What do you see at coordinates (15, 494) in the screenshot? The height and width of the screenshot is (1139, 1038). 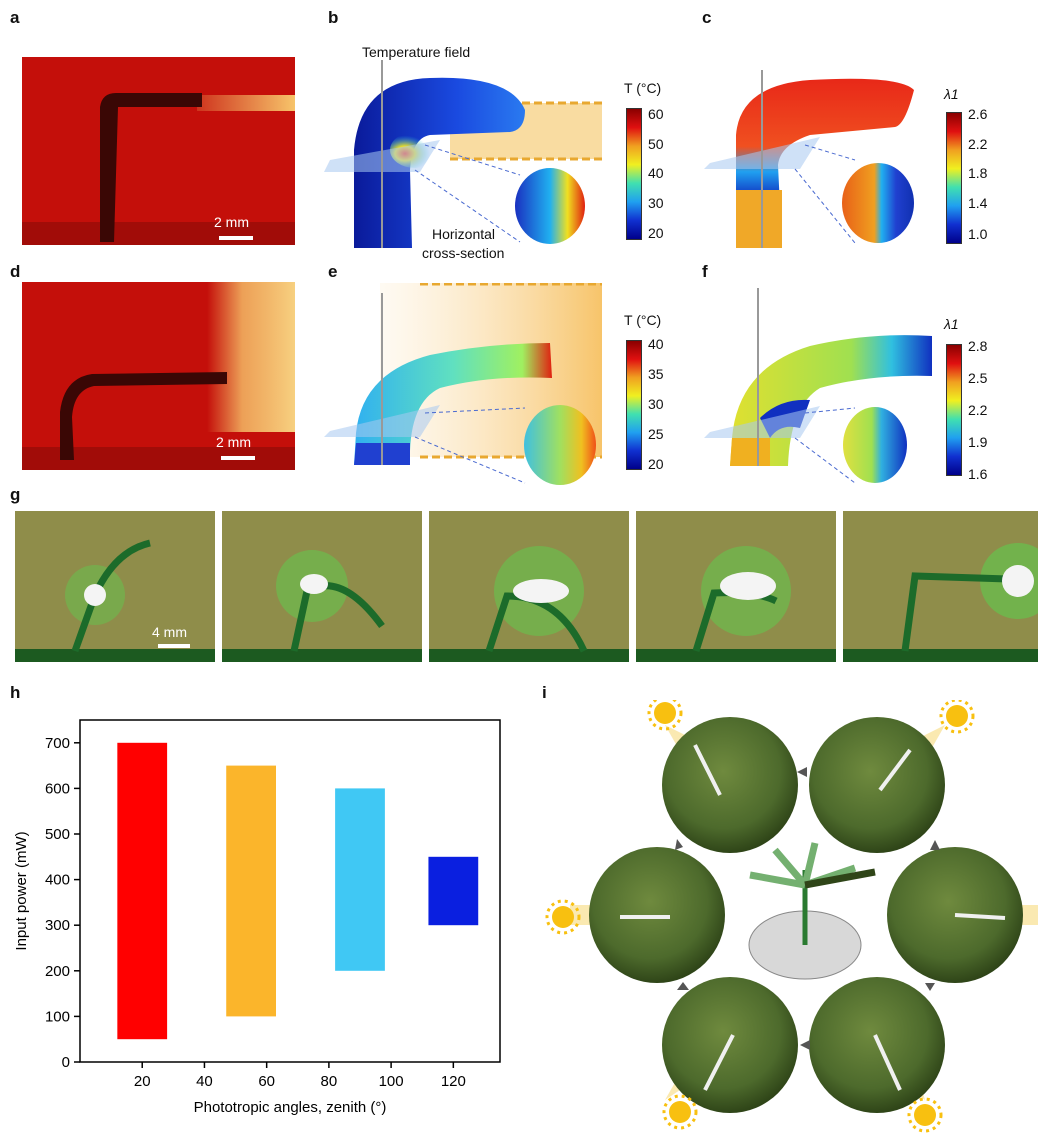 I see `panel-label-g: g` at bounding box center [15, 494].